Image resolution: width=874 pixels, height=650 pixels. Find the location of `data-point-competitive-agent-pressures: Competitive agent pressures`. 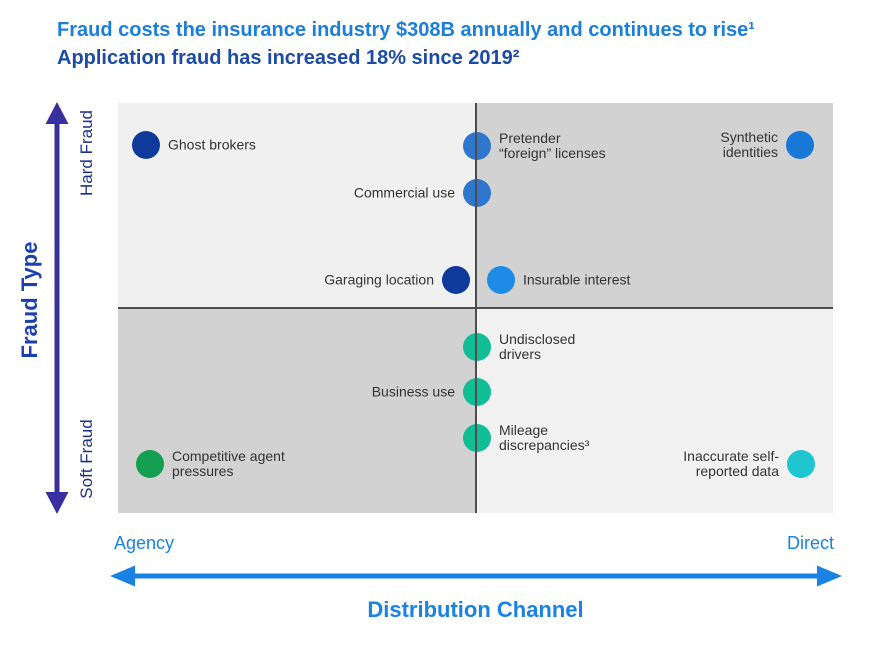

data-point-competitive-agent-pressures: Competitive agent pressures is located at coordinates (210, 464).